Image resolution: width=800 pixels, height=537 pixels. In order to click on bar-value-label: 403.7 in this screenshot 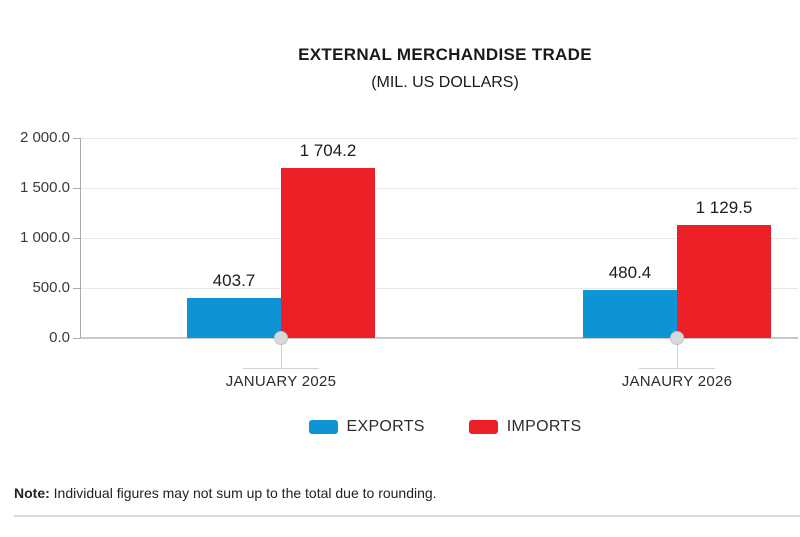, I will do `click(234, 280)`.